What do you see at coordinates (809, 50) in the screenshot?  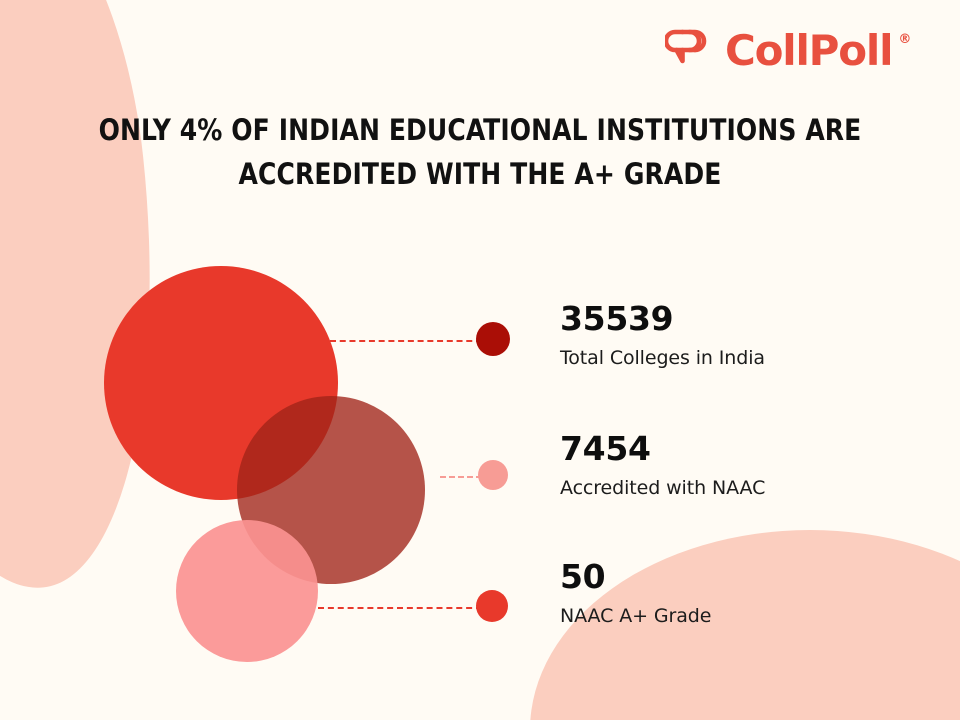 I see `logo-wordmark: CollPoll` at bounding box center [809, 50].